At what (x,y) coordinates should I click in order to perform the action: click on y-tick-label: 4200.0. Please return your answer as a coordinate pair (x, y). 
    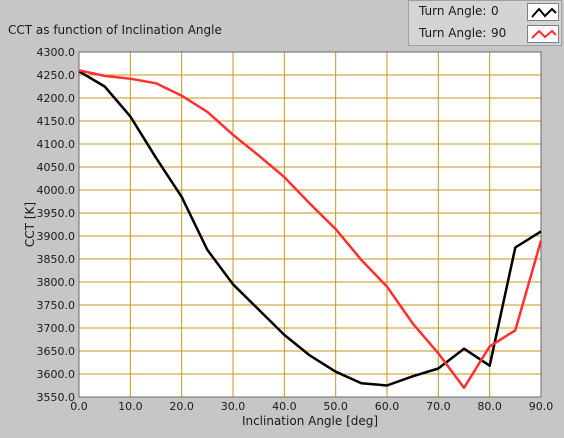
    Looking at the image, I should click on (56, 98).